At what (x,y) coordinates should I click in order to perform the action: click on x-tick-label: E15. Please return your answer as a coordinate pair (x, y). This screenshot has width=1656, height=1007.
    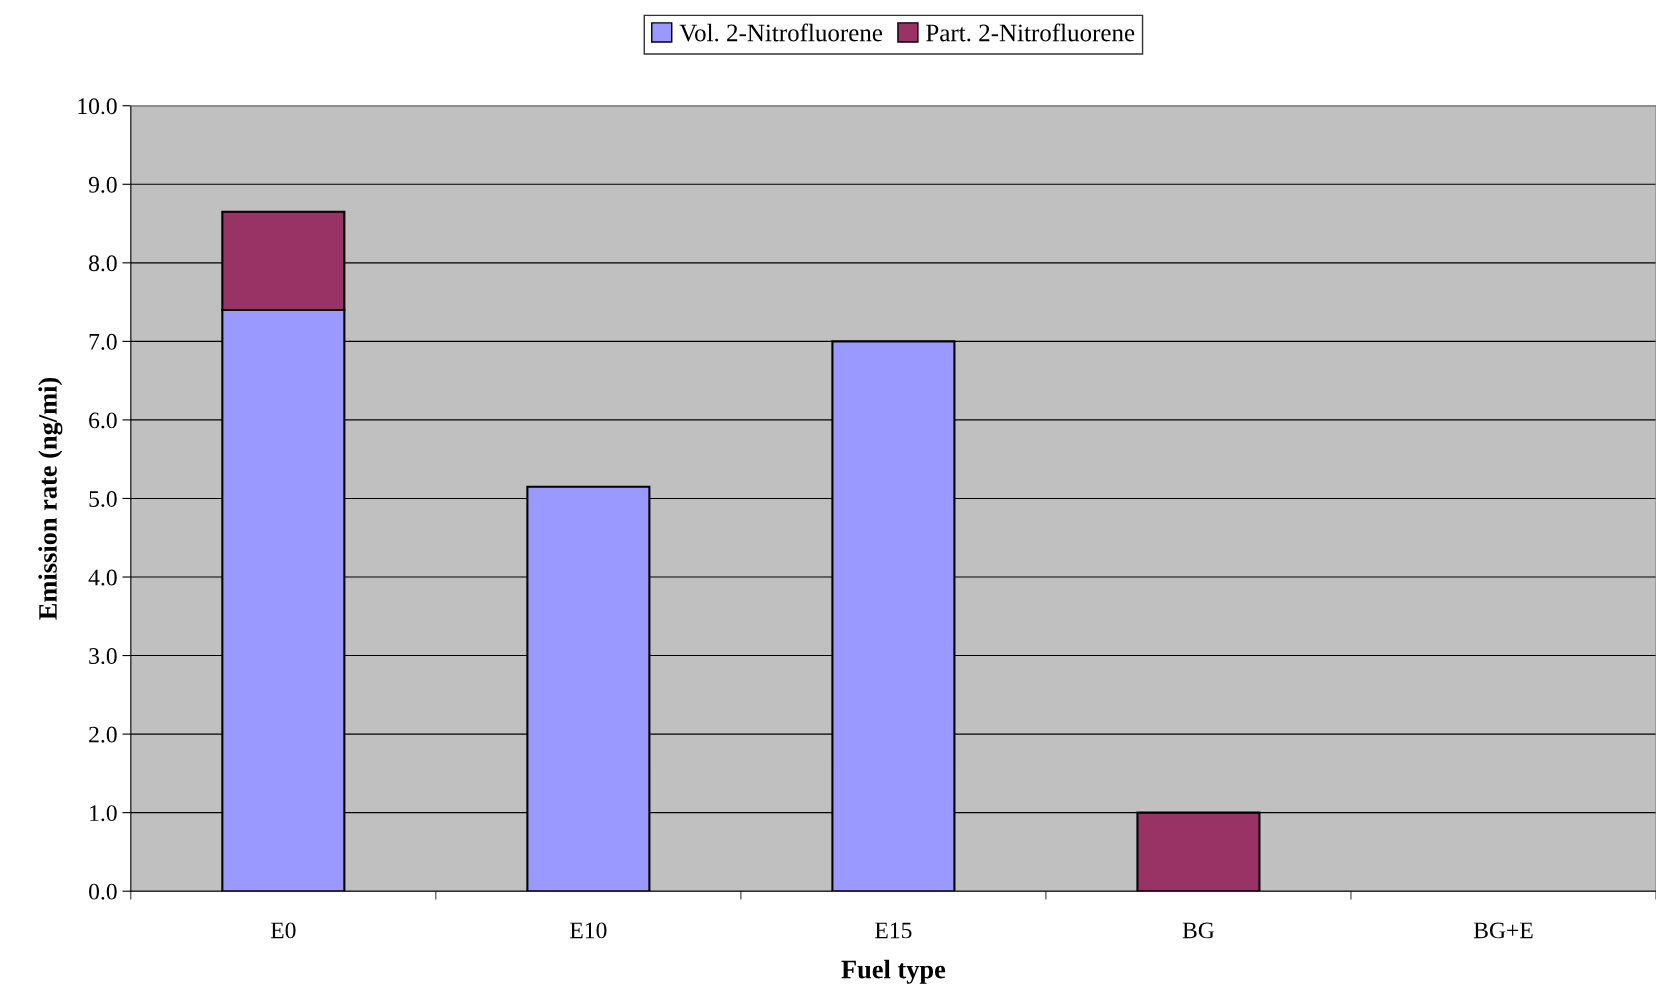
    Looking at the image, I should click on (893, 930).